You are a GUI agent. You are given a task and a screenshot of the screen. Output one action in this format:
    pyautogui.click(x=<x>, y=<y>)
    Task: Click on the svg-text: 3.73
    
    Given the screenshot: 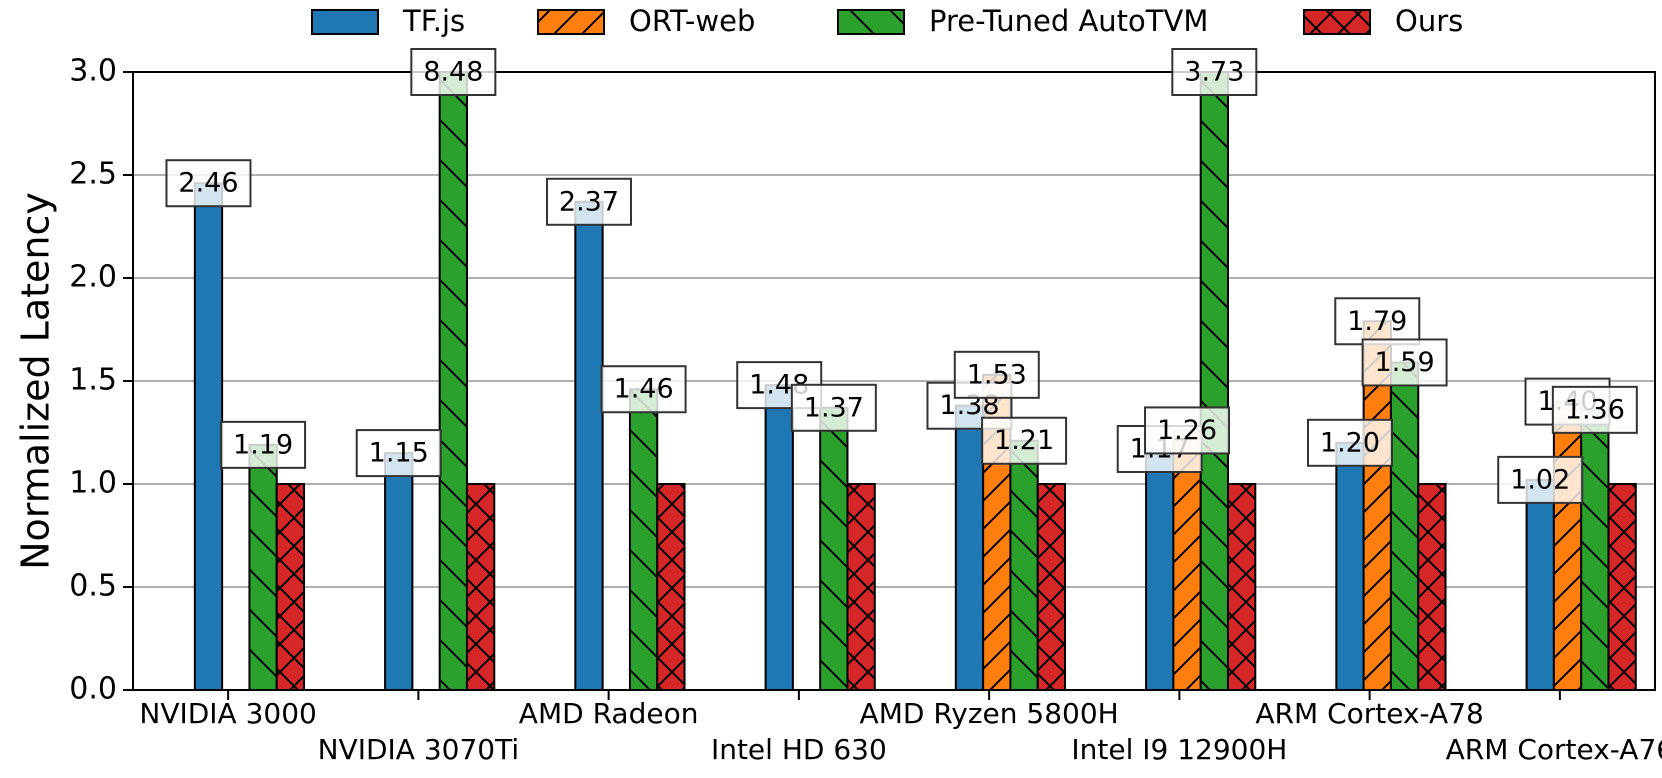 What is the action you would take?
    pyautogui.click(x=1214, y=72)
    